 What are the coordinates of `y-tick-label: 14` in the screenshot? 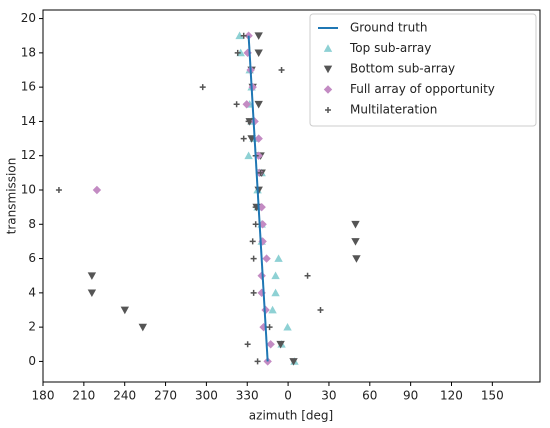 It's located at (28, 121).